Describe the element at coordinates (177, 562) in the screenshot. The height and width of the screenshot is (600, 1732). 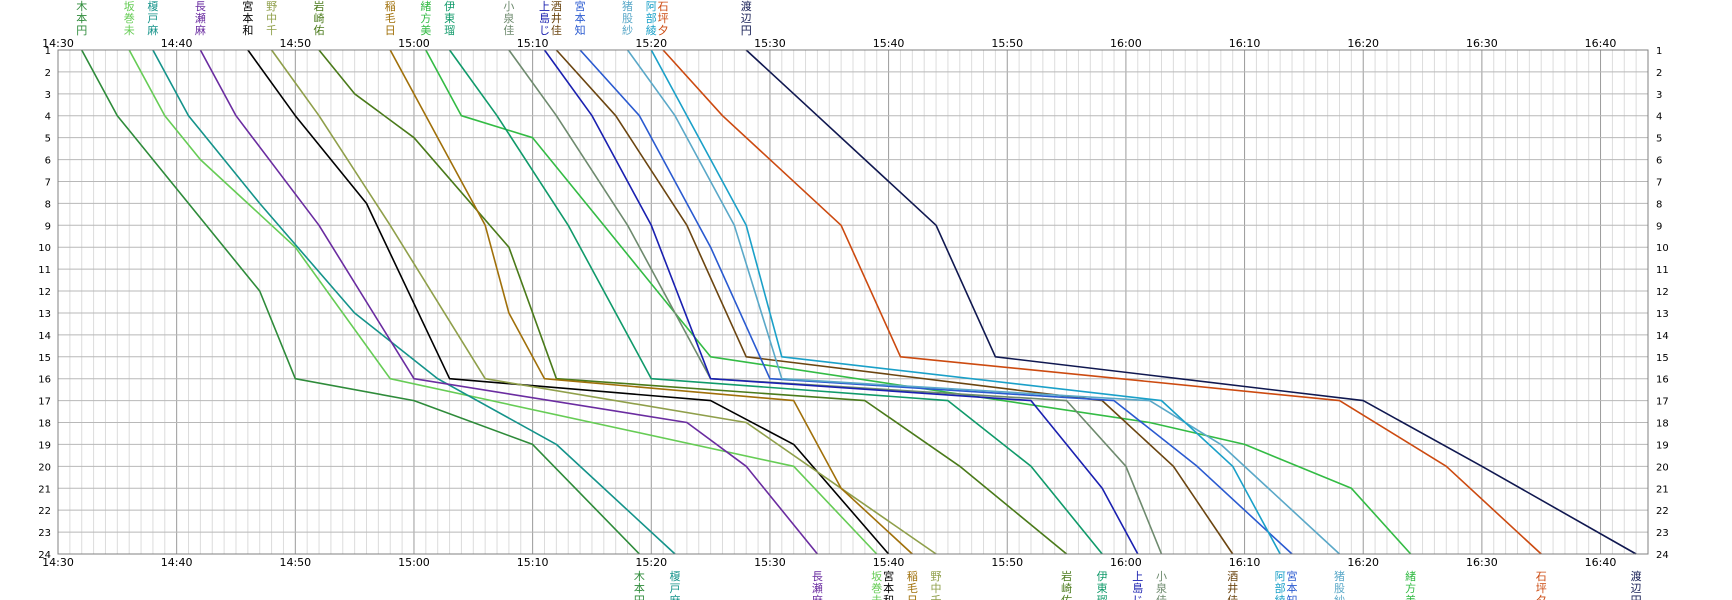
I see `x-tick-label-bottom: 14:40` at that location.